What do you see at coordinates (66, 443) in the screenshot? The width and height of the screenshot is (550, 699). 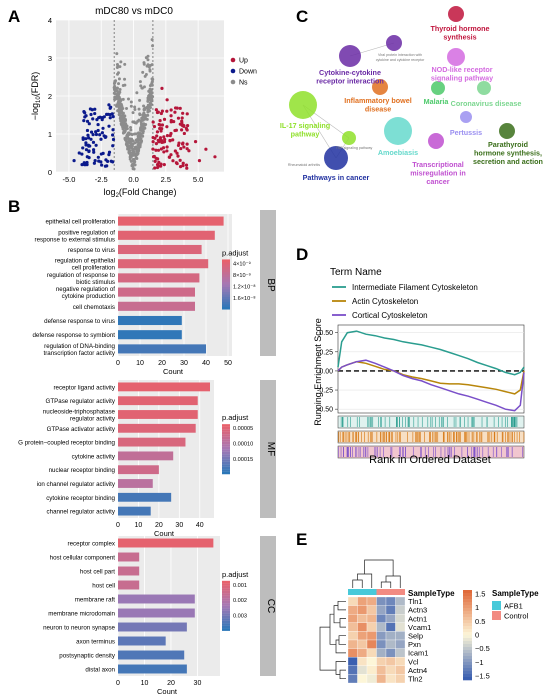 I see `go-category-label: G protein−coupled receptor binding` at bounding box center [66, 443].